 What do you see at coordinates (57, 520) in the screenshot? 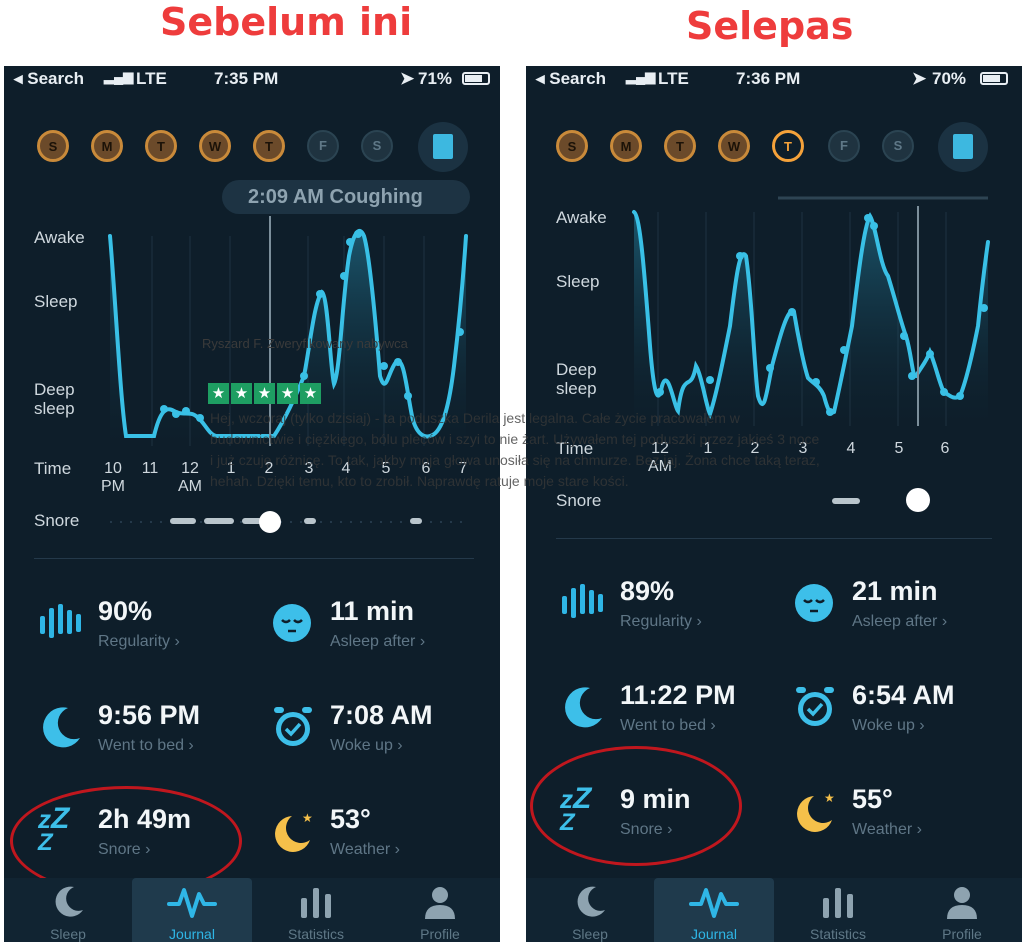
I see `snore-row-label: Snore` at bounding box center [57, 520].